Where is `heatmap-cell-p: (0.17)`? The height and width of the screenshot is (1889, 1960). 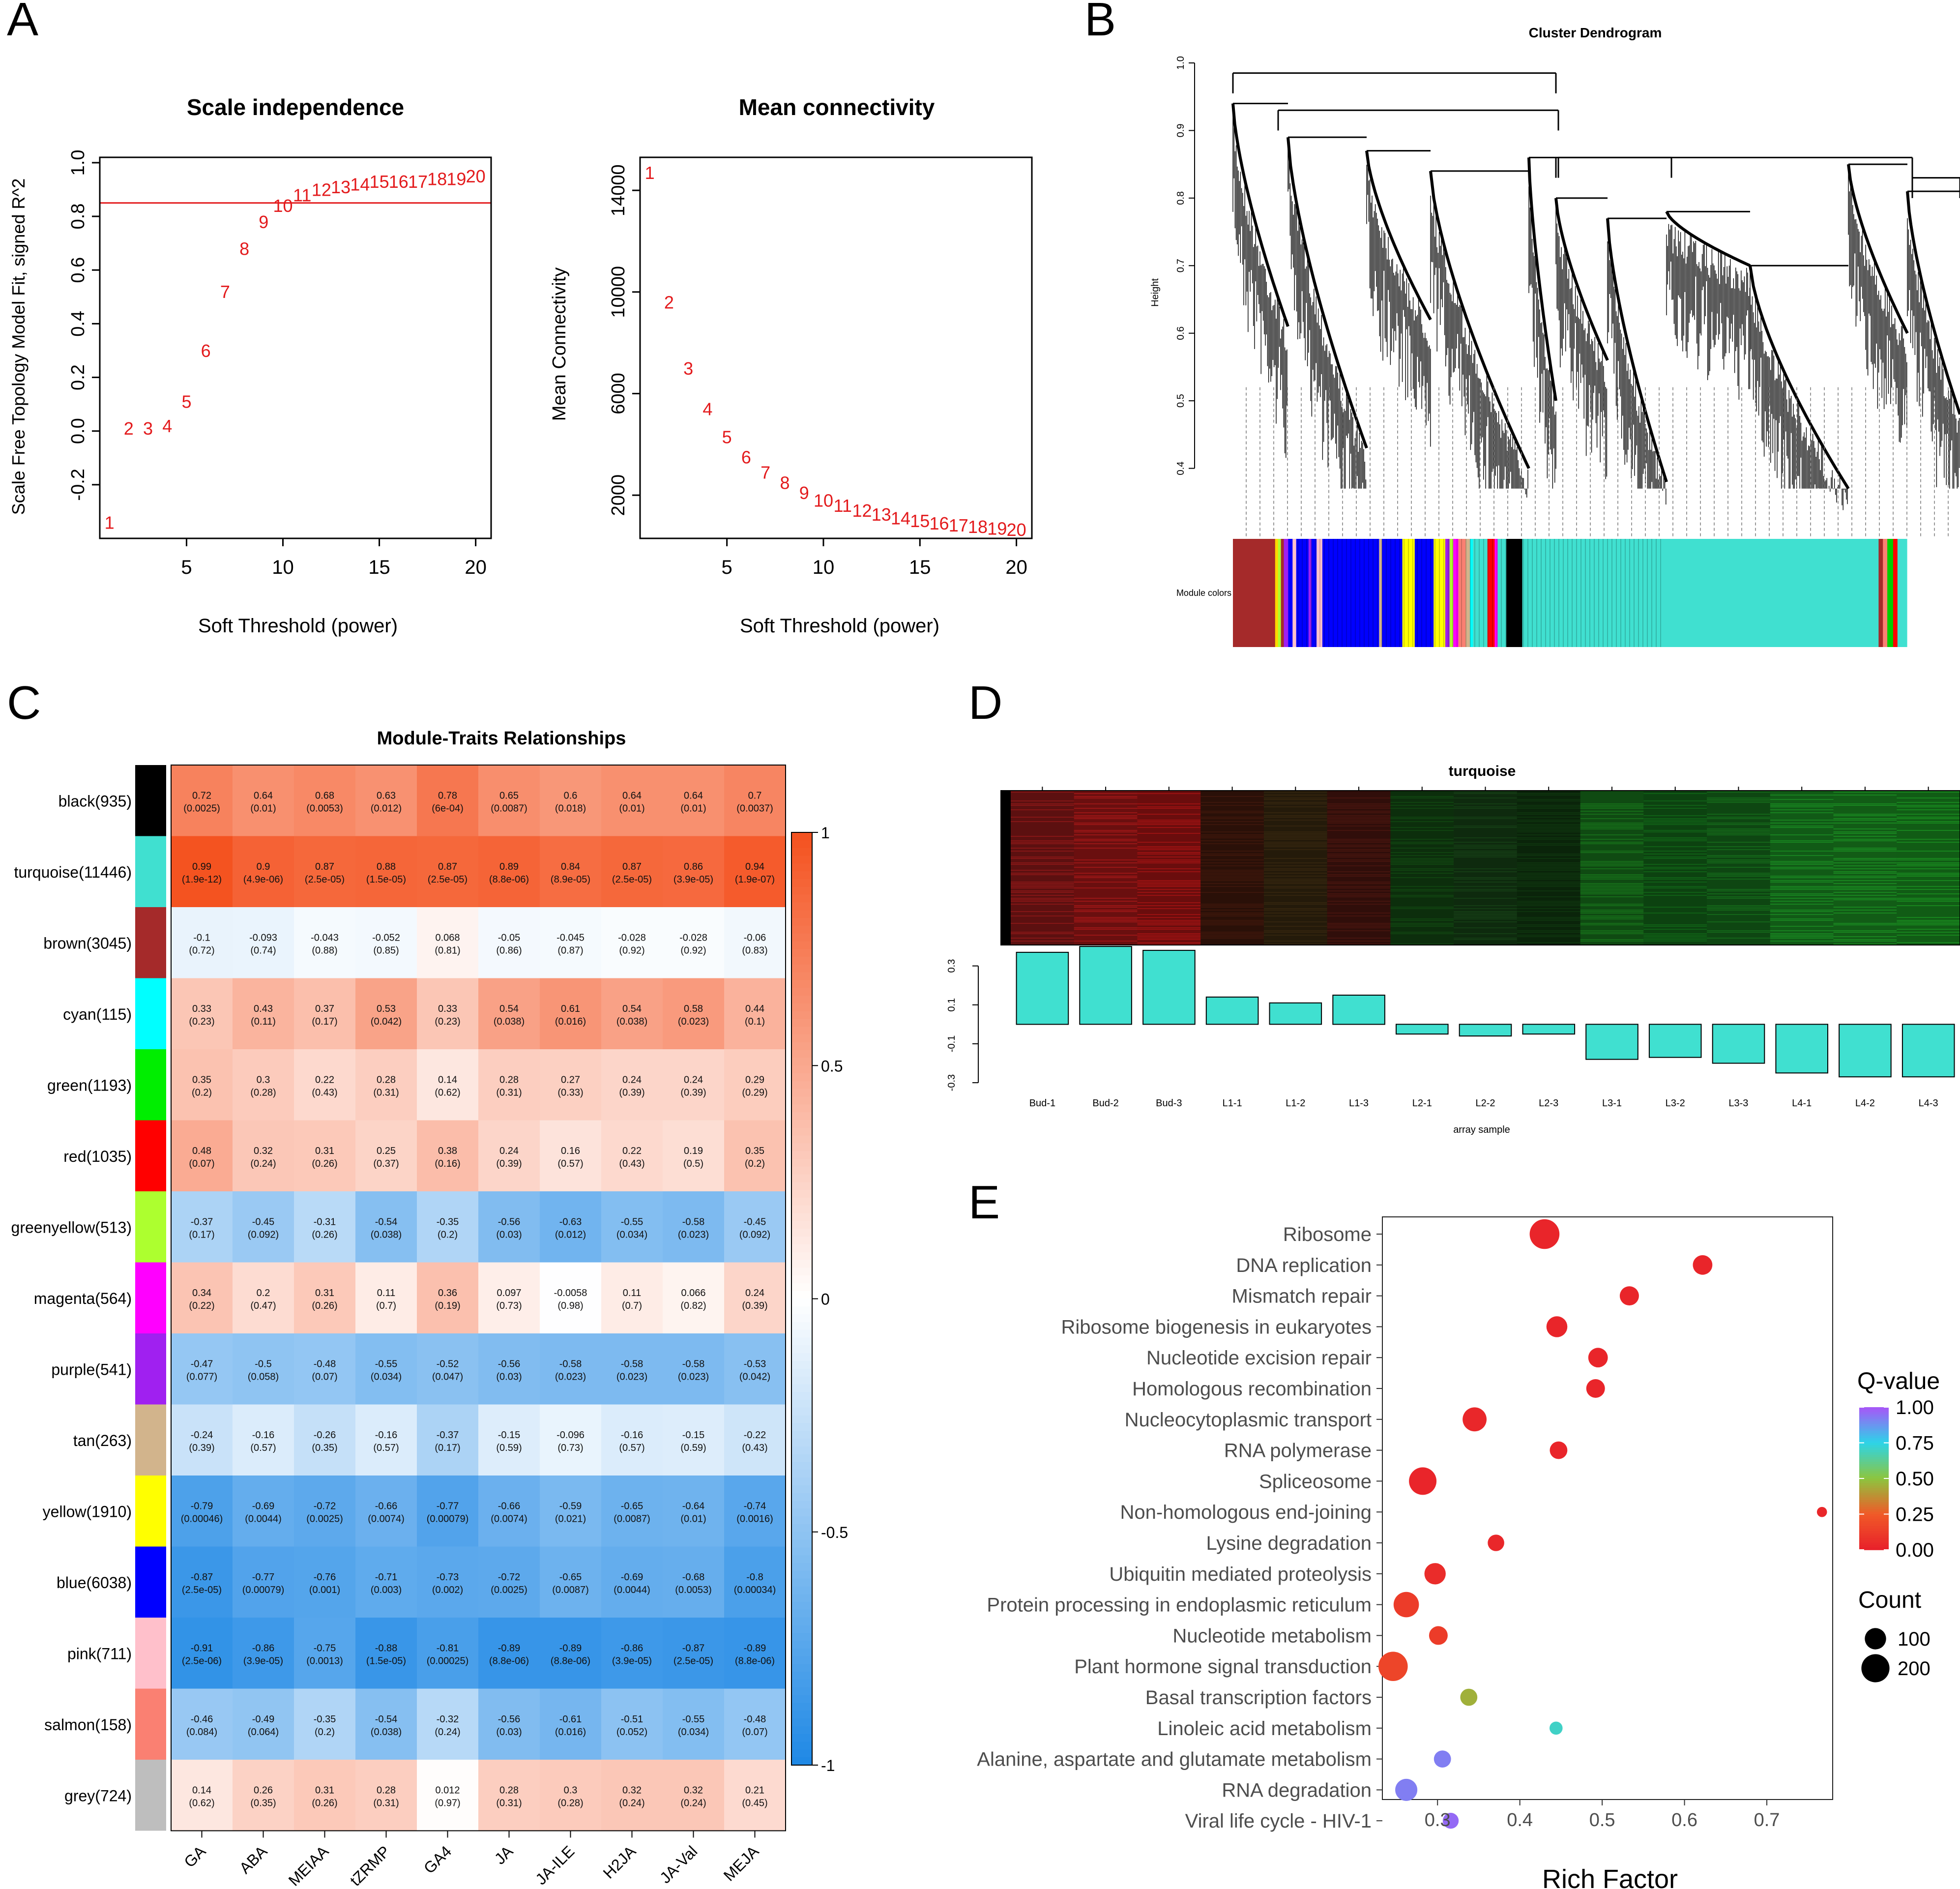 heatmap-cell-p: (0.17) is located at coordinates (201, 1234).